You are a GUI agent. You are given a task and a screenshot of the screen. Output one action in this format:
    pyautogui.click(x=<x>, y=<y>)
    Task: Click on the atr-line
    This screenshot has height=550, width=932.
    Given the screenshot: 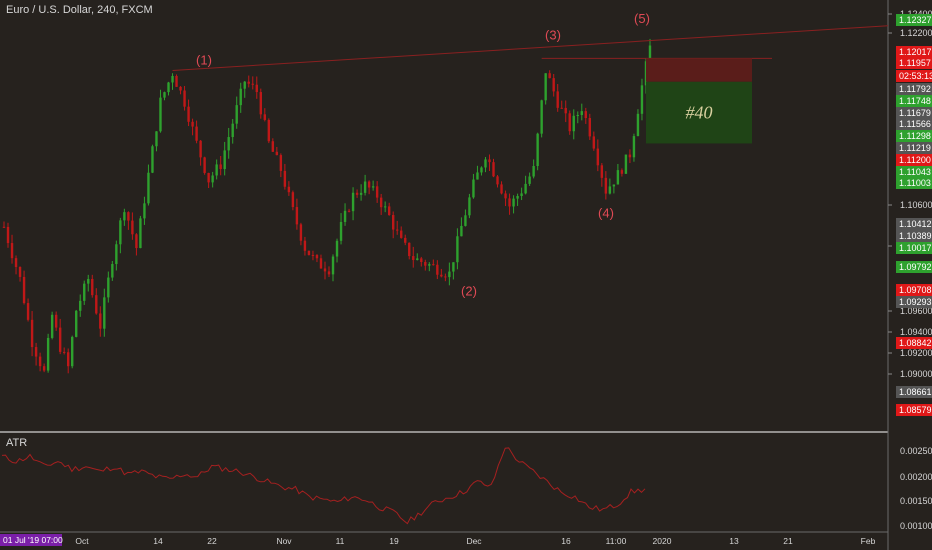 What is the action you would take?
    pyautogui.click(x=323, y=486)
    